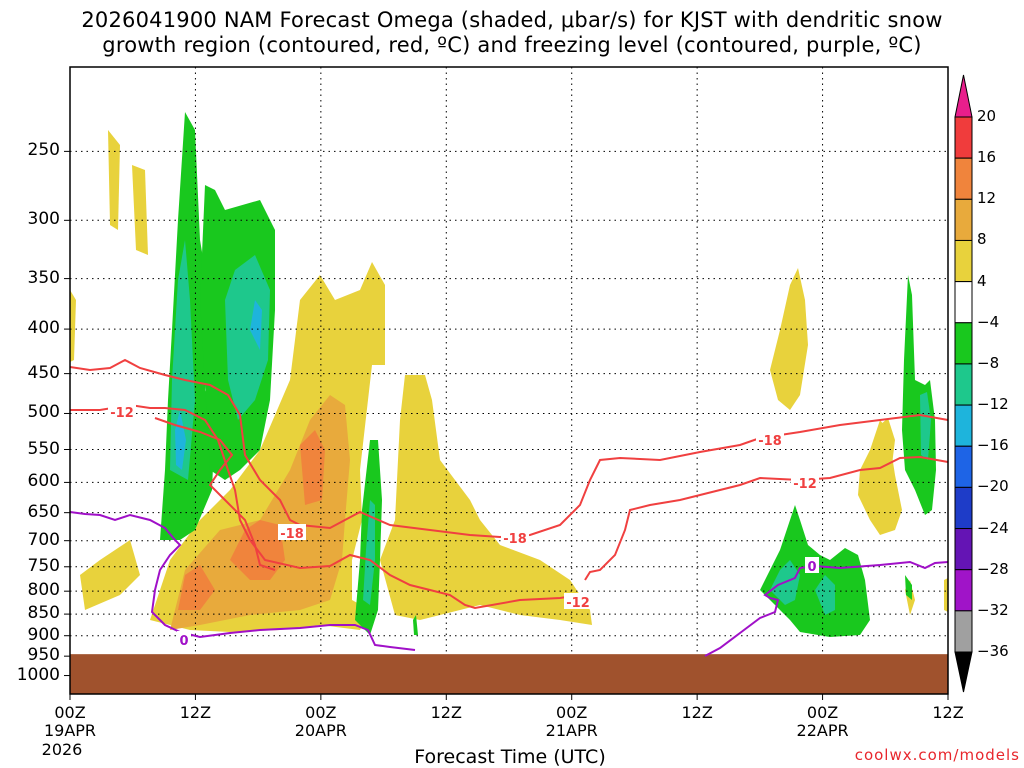 The image size is (1024, 768). Describe the element at coordinates (811, 567) in the screenshot. I see `contour-label-purple-1: 0` at that location.